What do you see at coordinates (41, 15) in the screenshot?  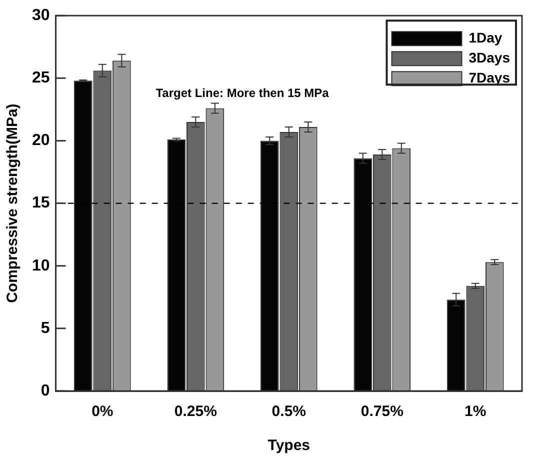 I see `y-tick-label: 30` at bounding box center [41, 15].